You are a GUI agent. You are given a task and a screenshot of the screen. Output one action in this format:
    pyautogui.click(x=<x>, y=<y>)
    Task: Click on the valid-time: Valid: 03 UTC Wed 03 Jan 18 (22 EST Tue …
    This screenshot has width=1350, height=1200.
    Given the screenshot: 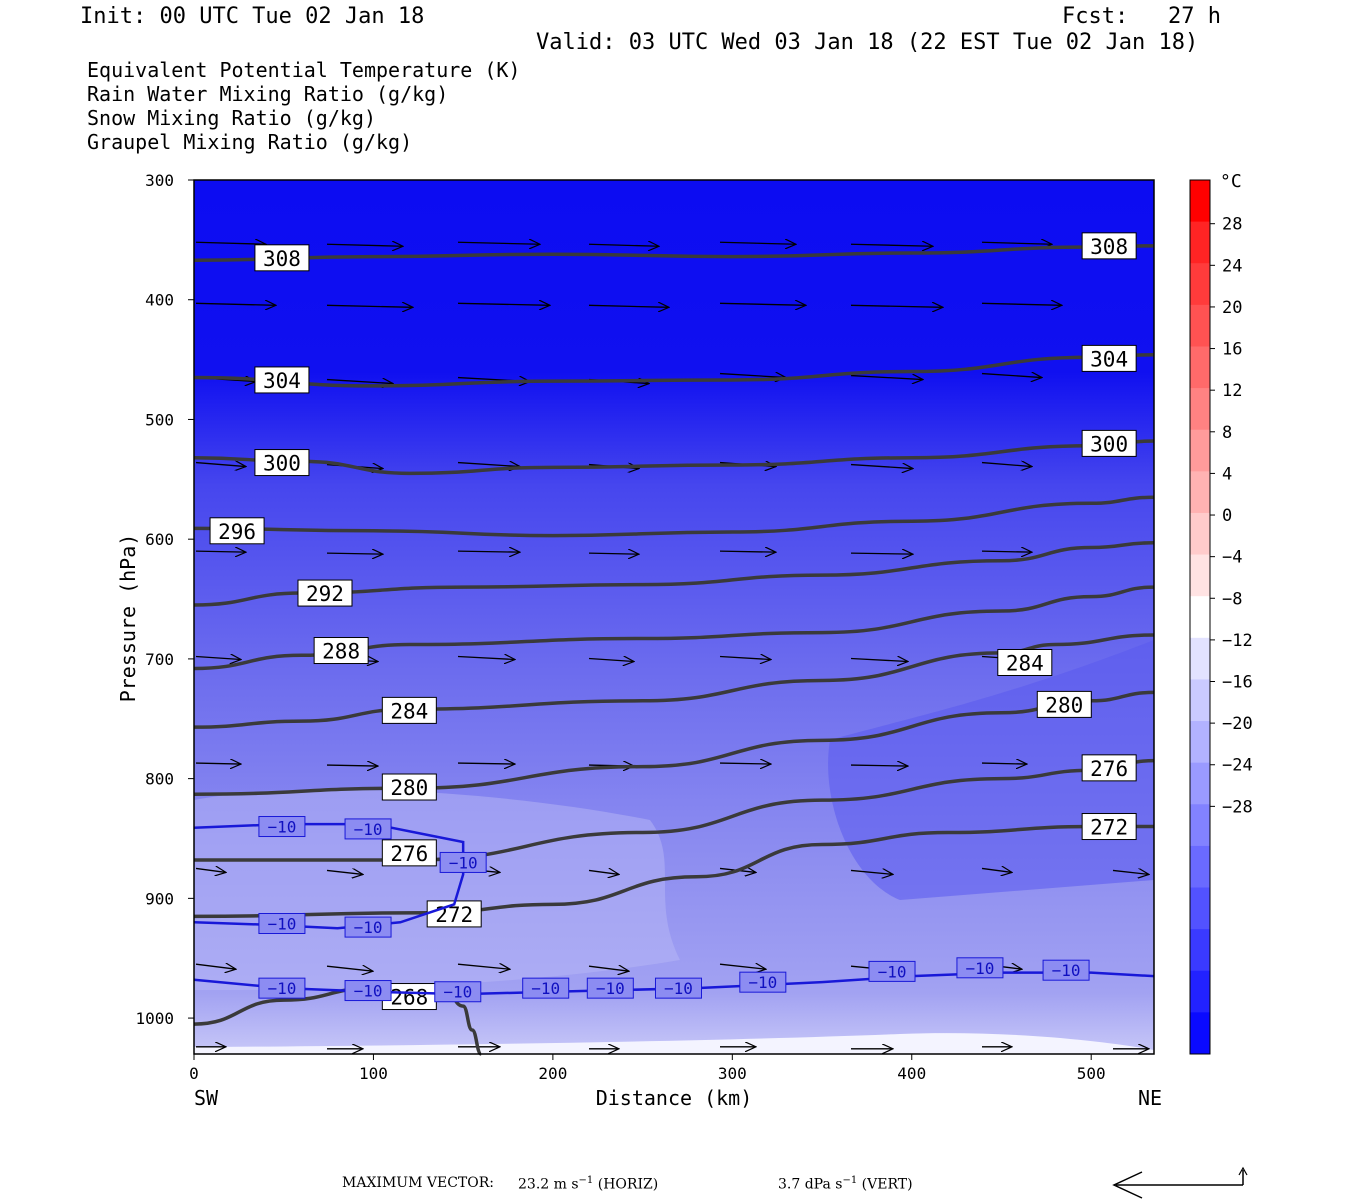 What is the action you would take?
    pyautogui.click(x=867, y=42)
    